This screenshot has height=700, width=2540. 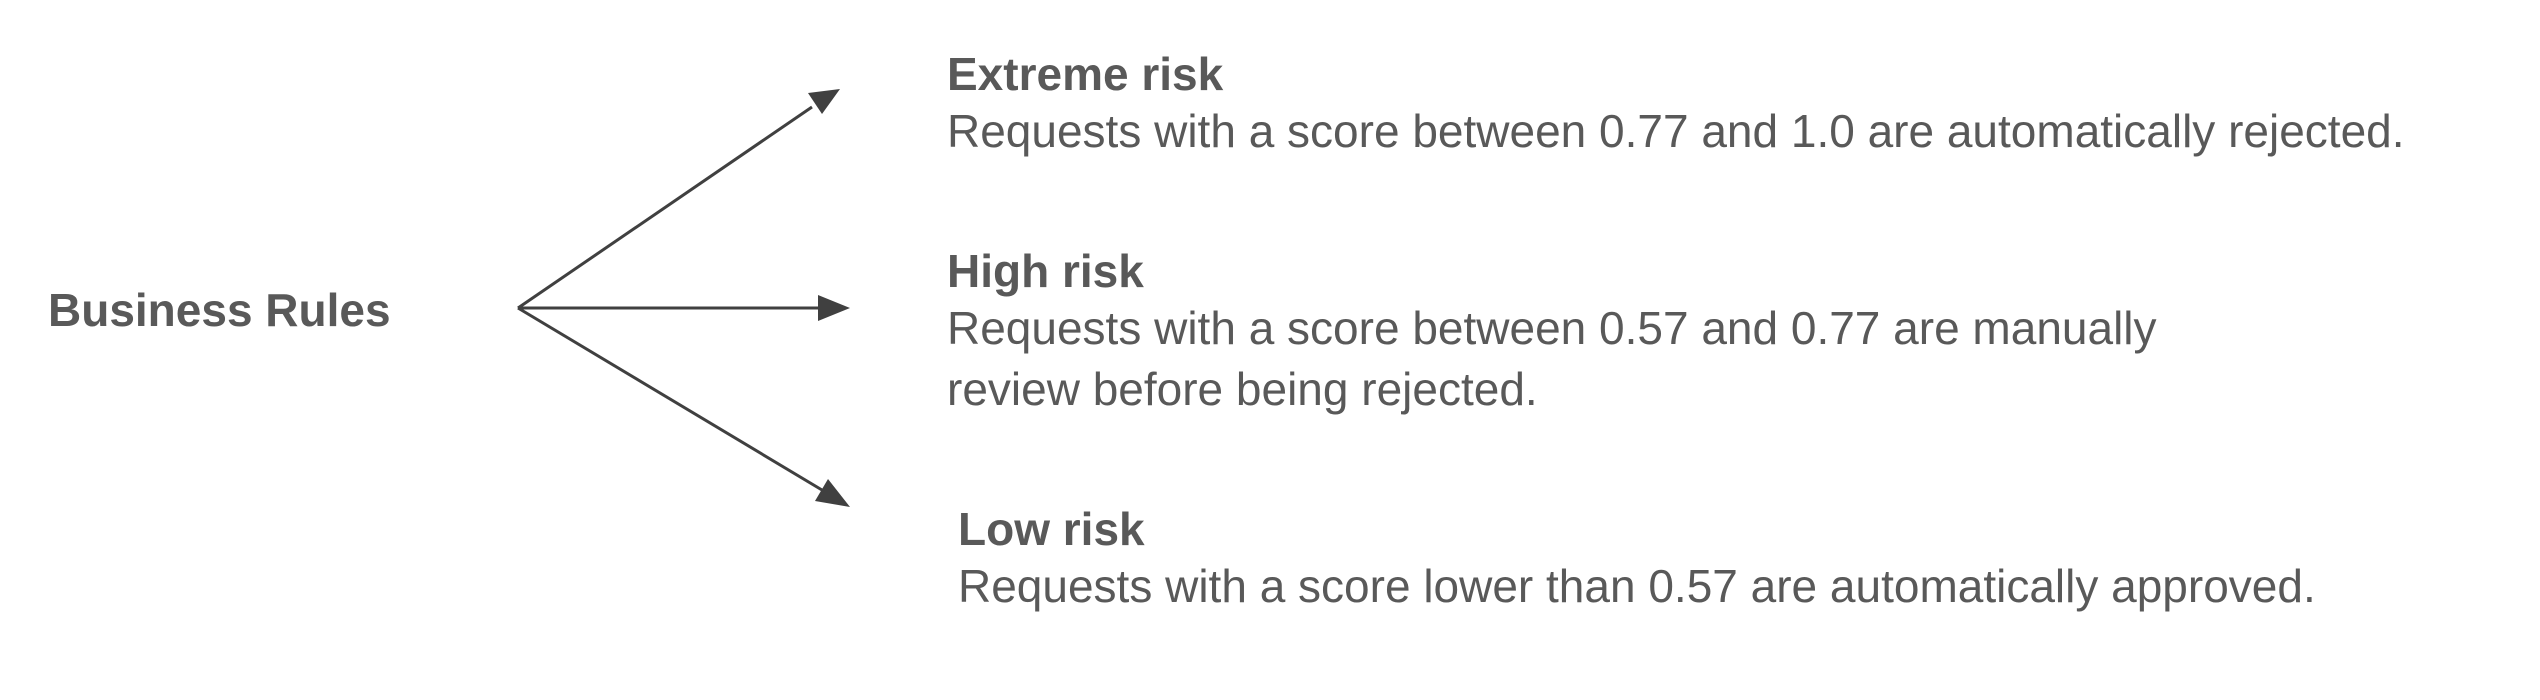 I want to click on rule-title: Low risk, so click(x=1051, y=529).